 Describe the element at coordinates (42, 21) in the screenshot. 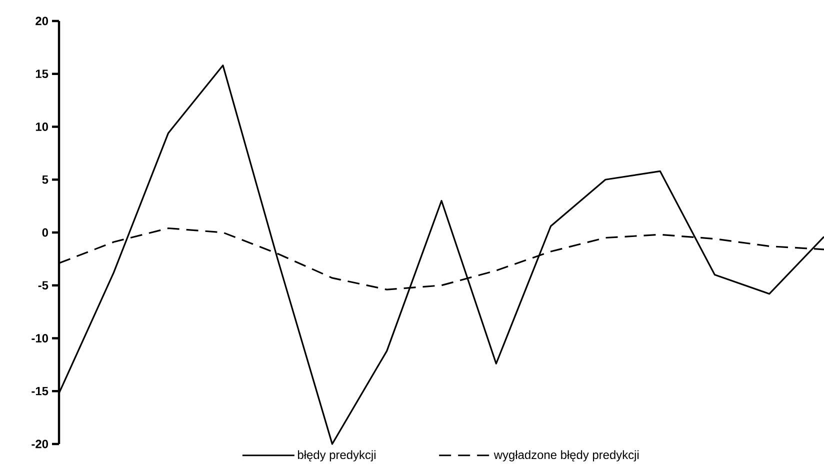

I see `y-tick-label: 20` at that location.